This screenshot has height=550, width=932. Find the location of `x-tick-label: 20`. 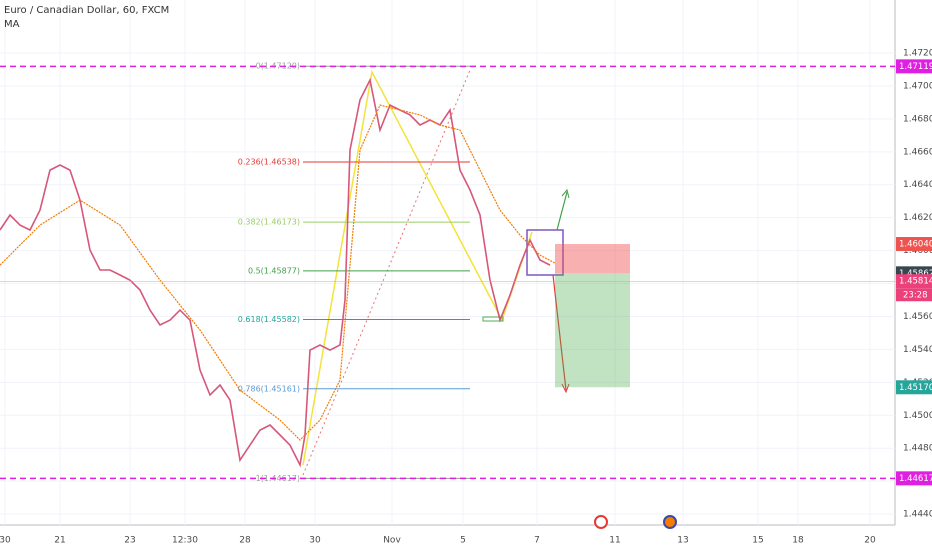

x-tick-label: 20 is located at coordinates (870, 541).